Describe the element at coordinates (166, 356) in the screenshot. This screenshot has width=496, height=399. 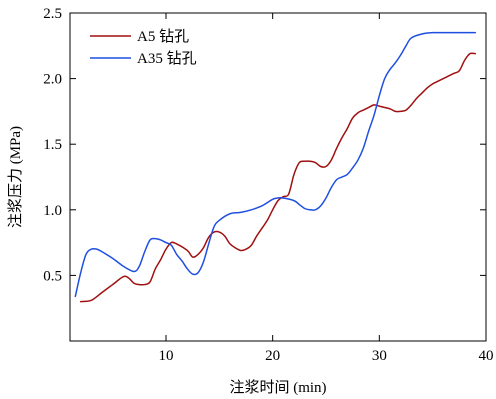
I see `x-tick-label: 10` at that location.